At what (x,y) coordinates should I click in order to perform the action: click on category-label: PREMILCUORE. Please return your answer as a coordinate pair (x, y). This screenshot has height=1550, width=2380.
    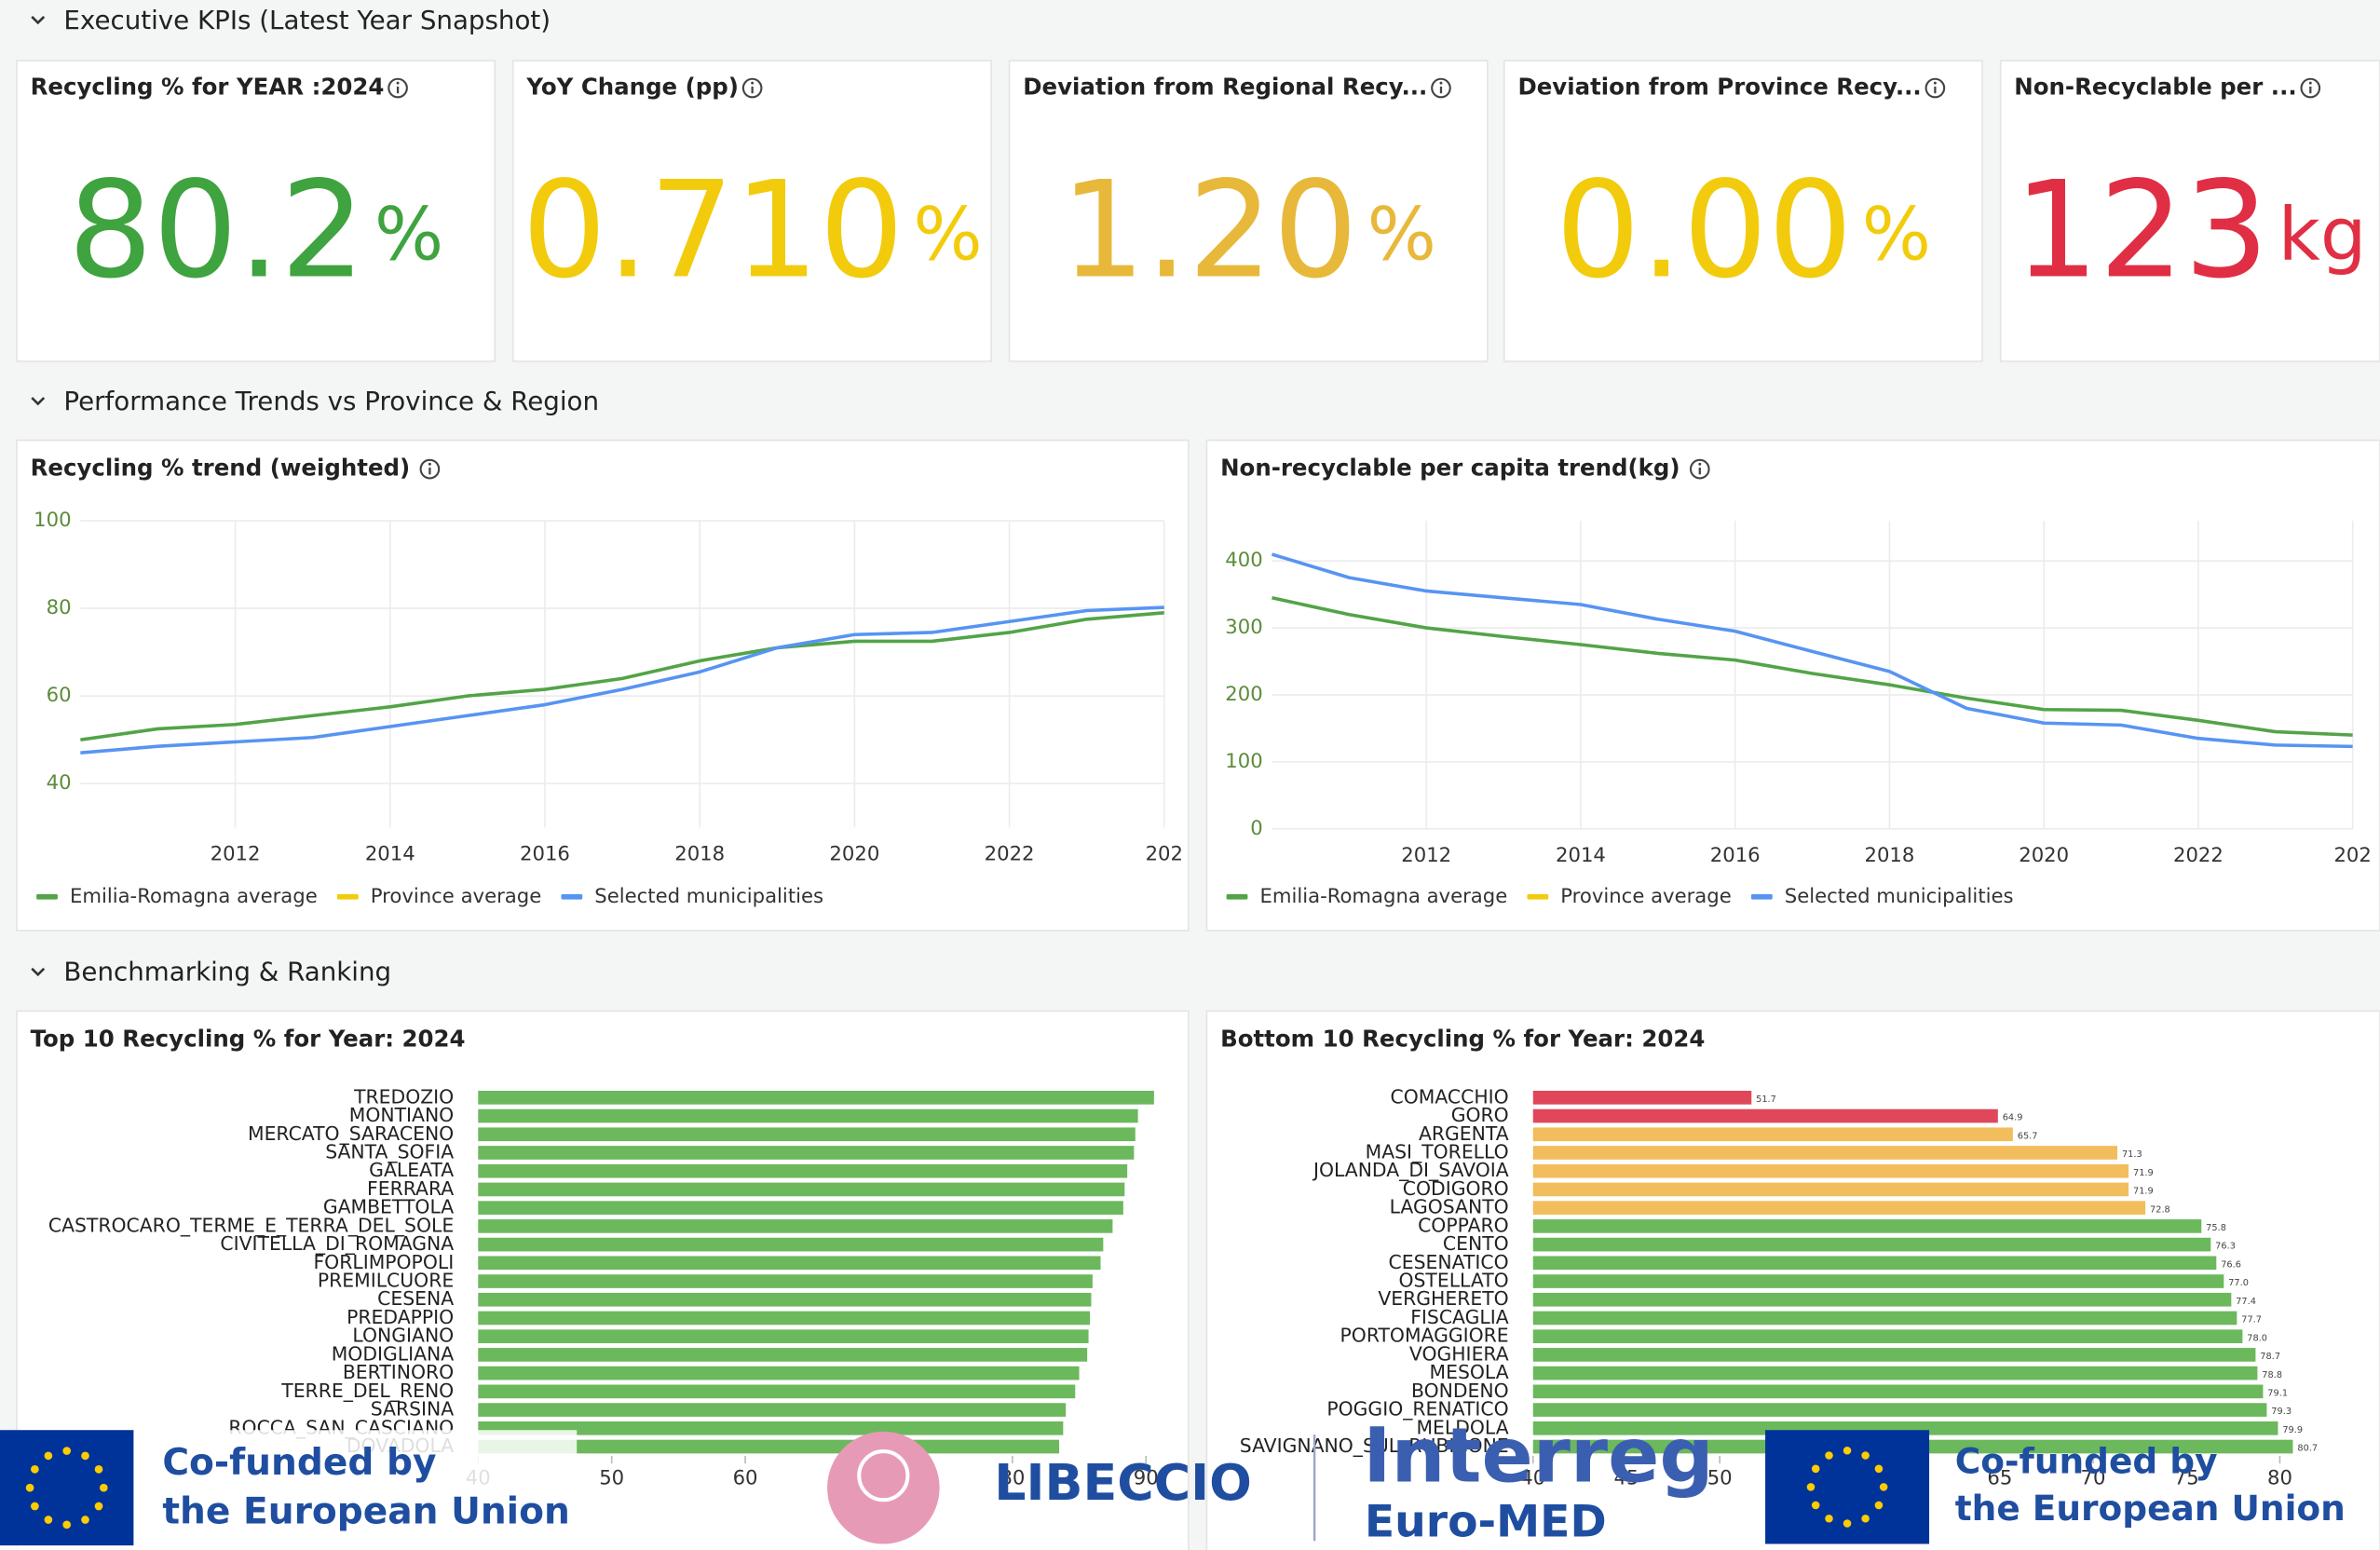
    Looking at the image, I should click on (386, 1281).